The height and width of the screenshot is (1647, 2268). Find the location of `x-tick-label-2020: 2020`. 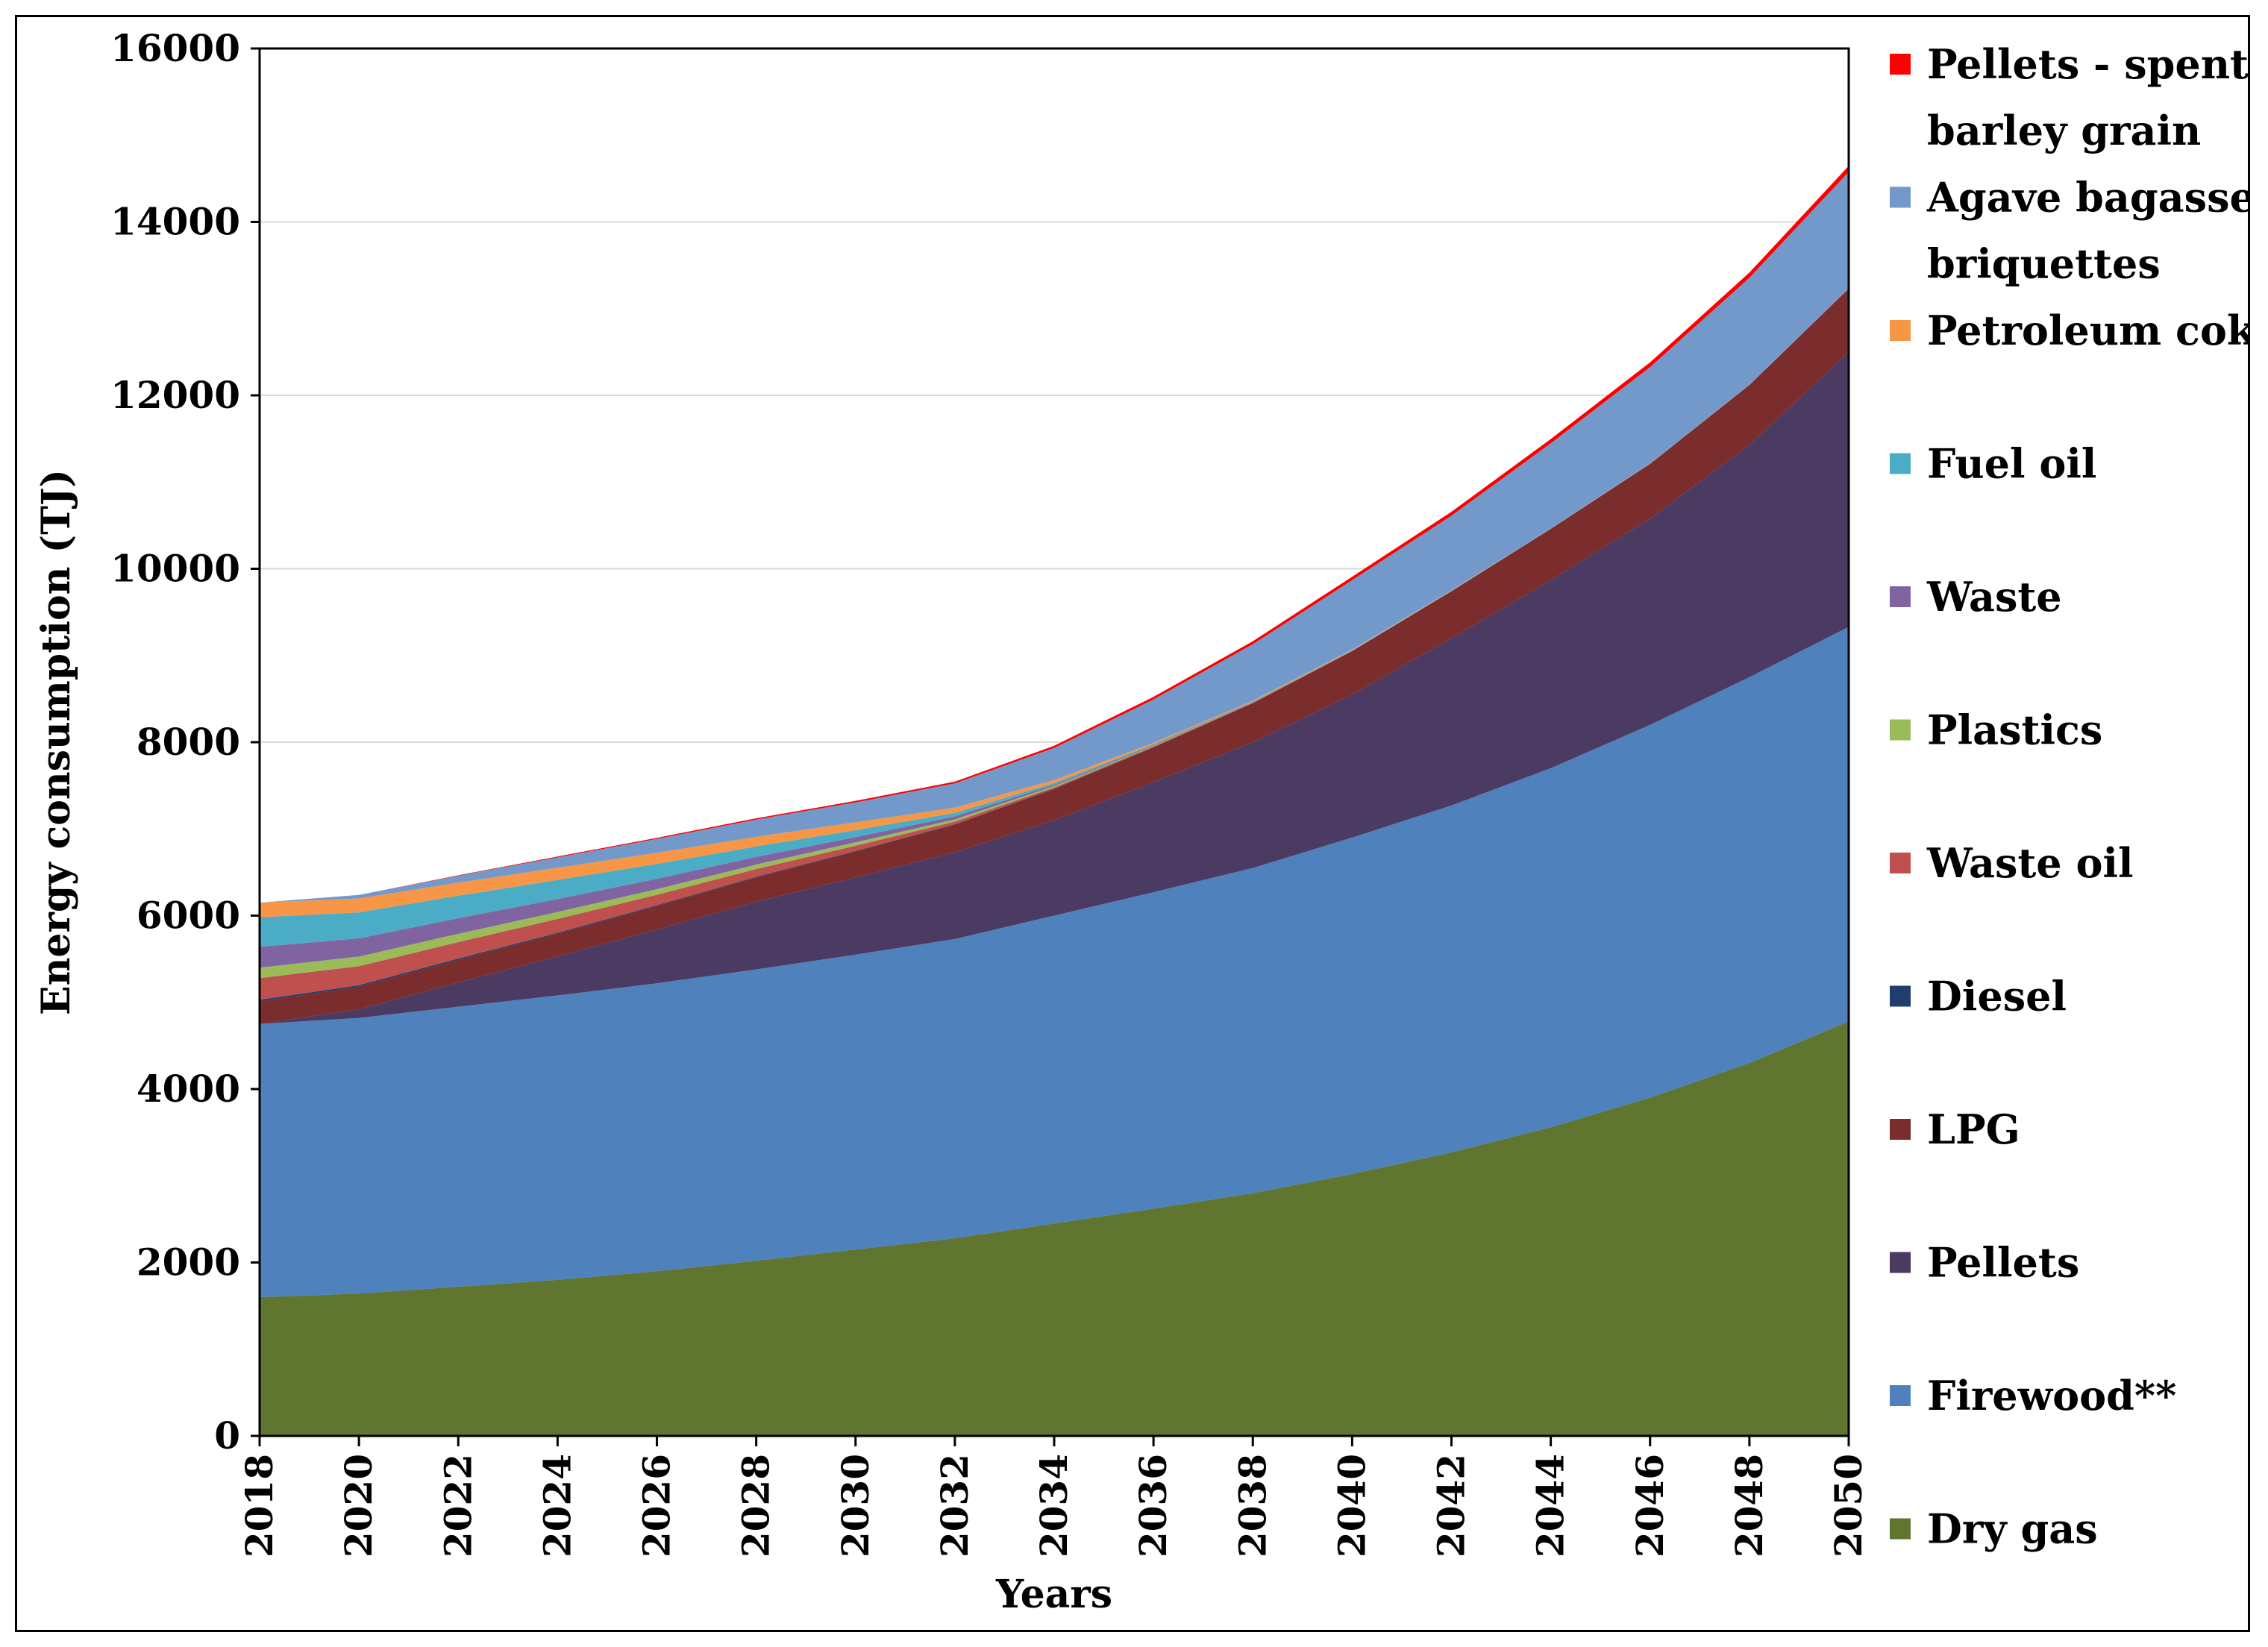

x-tick-label-2020: 2020 is located at coordinates (358, 1506).